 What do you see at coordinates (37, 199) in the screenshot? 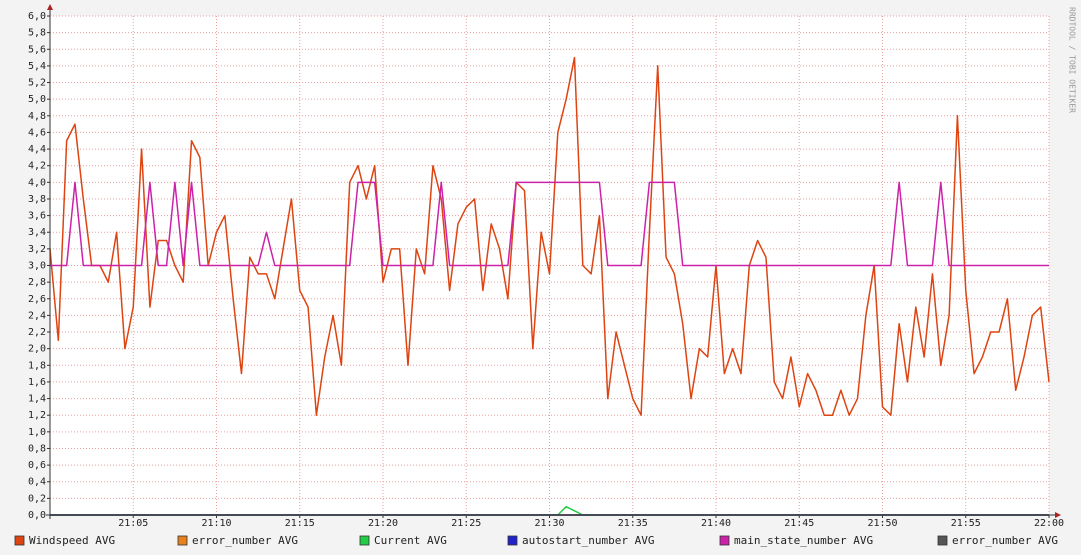
I see `y-tick-label: 3,8` at bounding box center [37, 199].